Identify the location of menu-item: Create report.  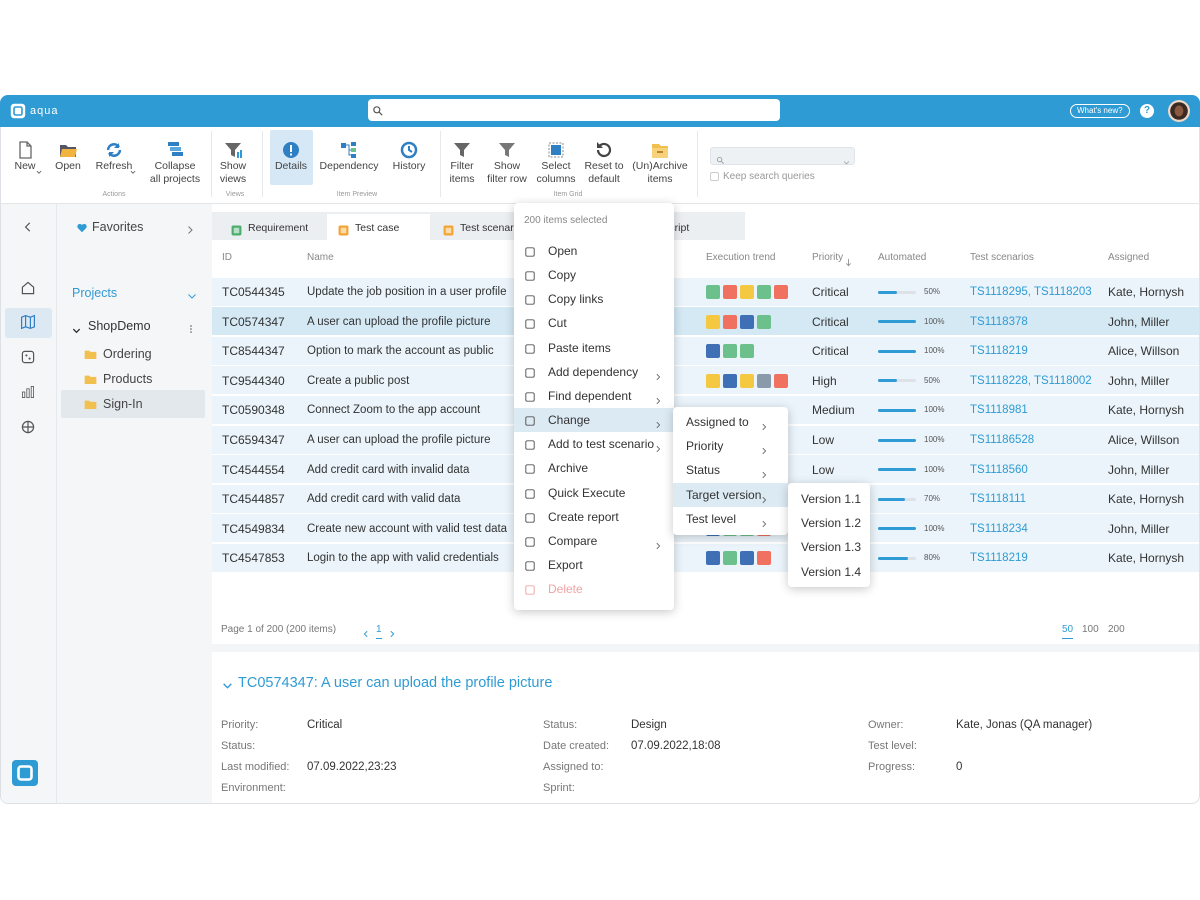
(583, 516).